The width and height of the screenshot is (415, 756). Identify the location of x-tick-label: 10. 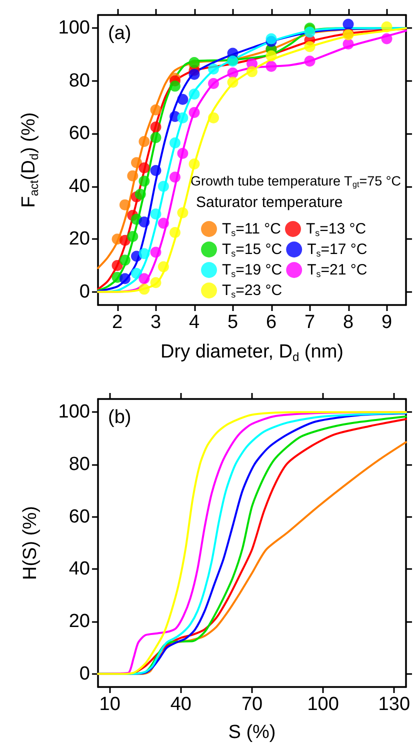
(109, 704).